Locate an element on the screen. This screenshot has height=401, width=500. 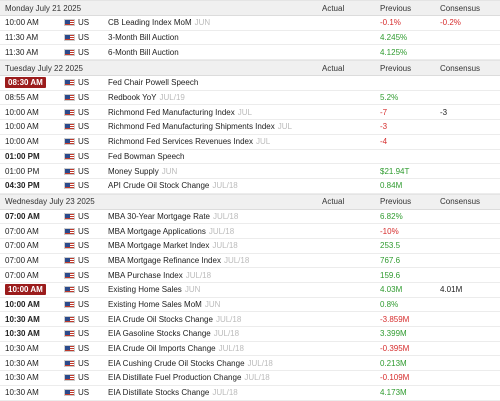
event-row: 01:00 PM US Money Supply JUN $21.94T is located at coordinates (250, 171).